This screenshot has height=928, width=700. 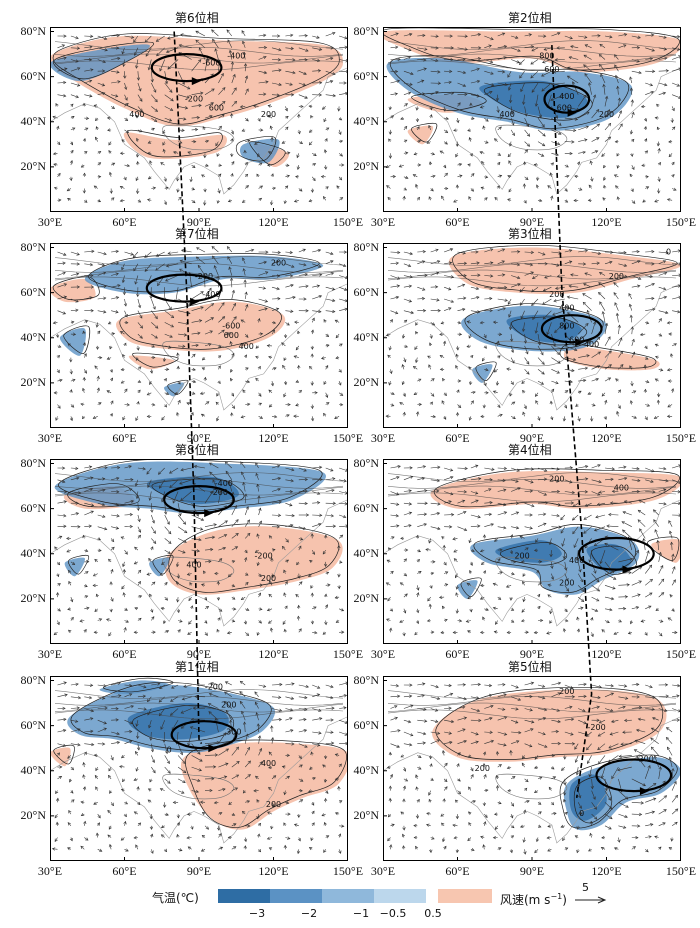 What do you see at coordinates (507, 114) in the screenshot?
I see `contour-label: 400` at bounding box center [507, 114].